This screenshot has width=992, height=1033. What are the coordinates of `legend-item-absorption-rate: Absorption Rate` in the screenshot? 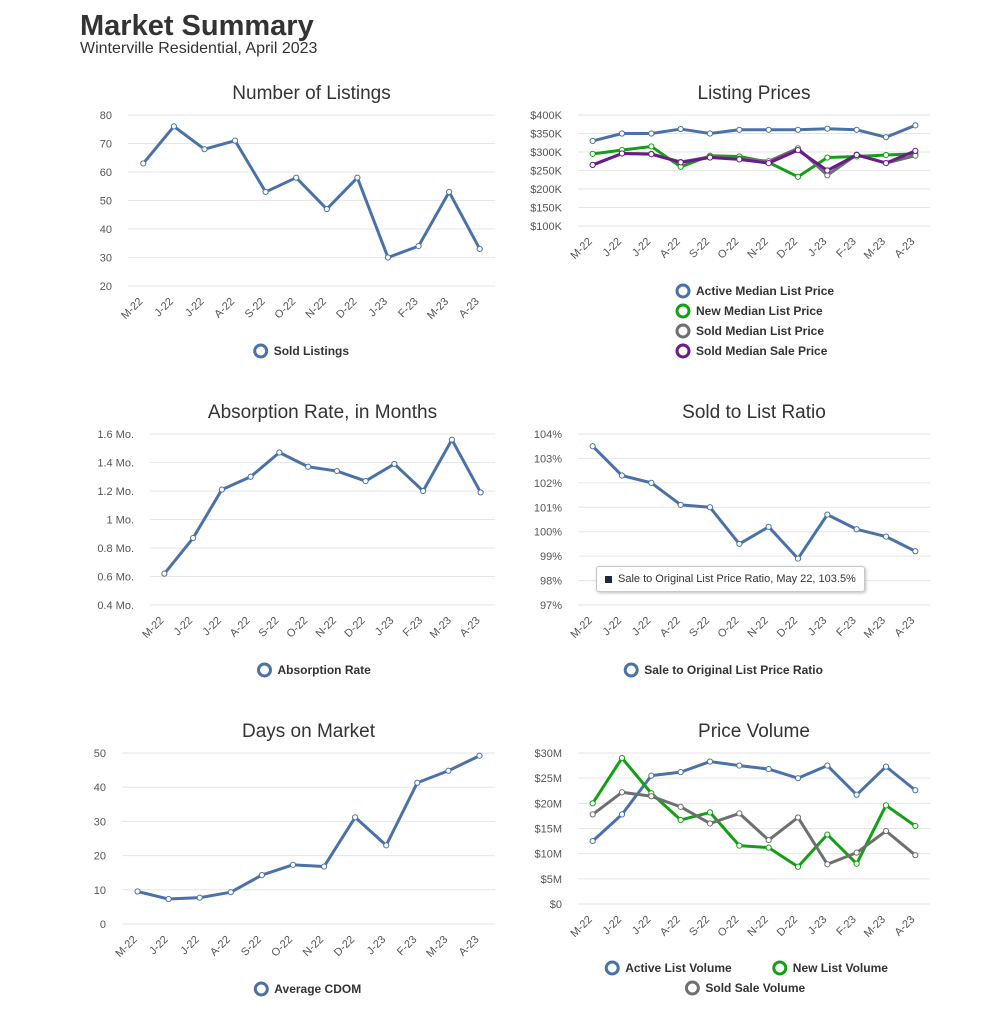 It's located at (314, 670).